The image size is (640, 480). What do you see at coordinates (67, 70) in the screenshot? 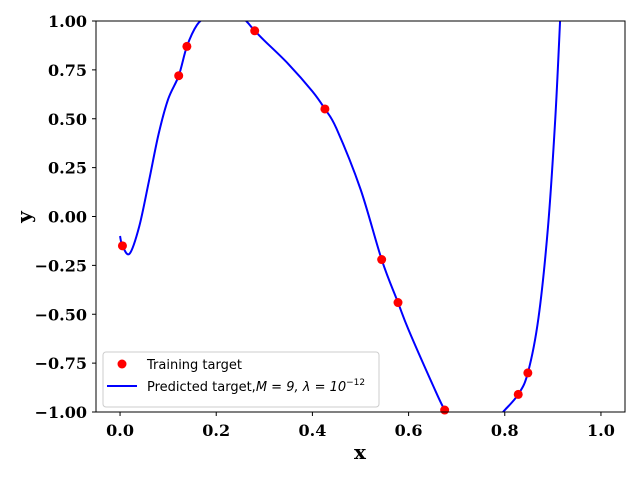
I see `y-tick-label: 0.75` at bounding box center [67, 70].